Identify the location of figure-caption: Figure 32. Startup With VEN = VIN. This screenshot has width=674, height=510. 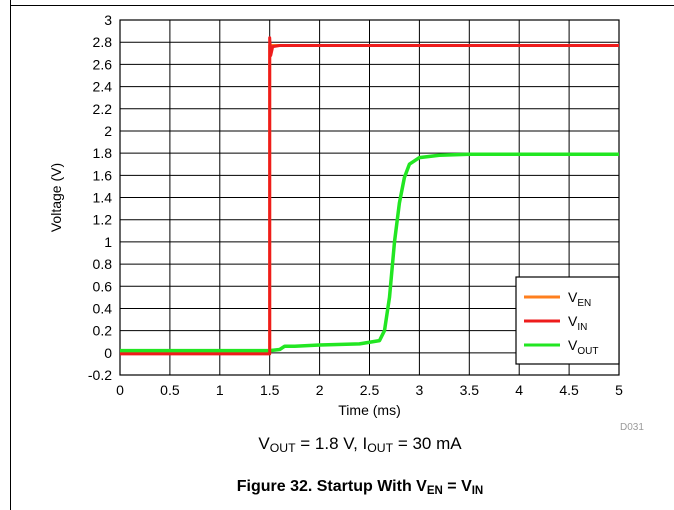
(360, 487).